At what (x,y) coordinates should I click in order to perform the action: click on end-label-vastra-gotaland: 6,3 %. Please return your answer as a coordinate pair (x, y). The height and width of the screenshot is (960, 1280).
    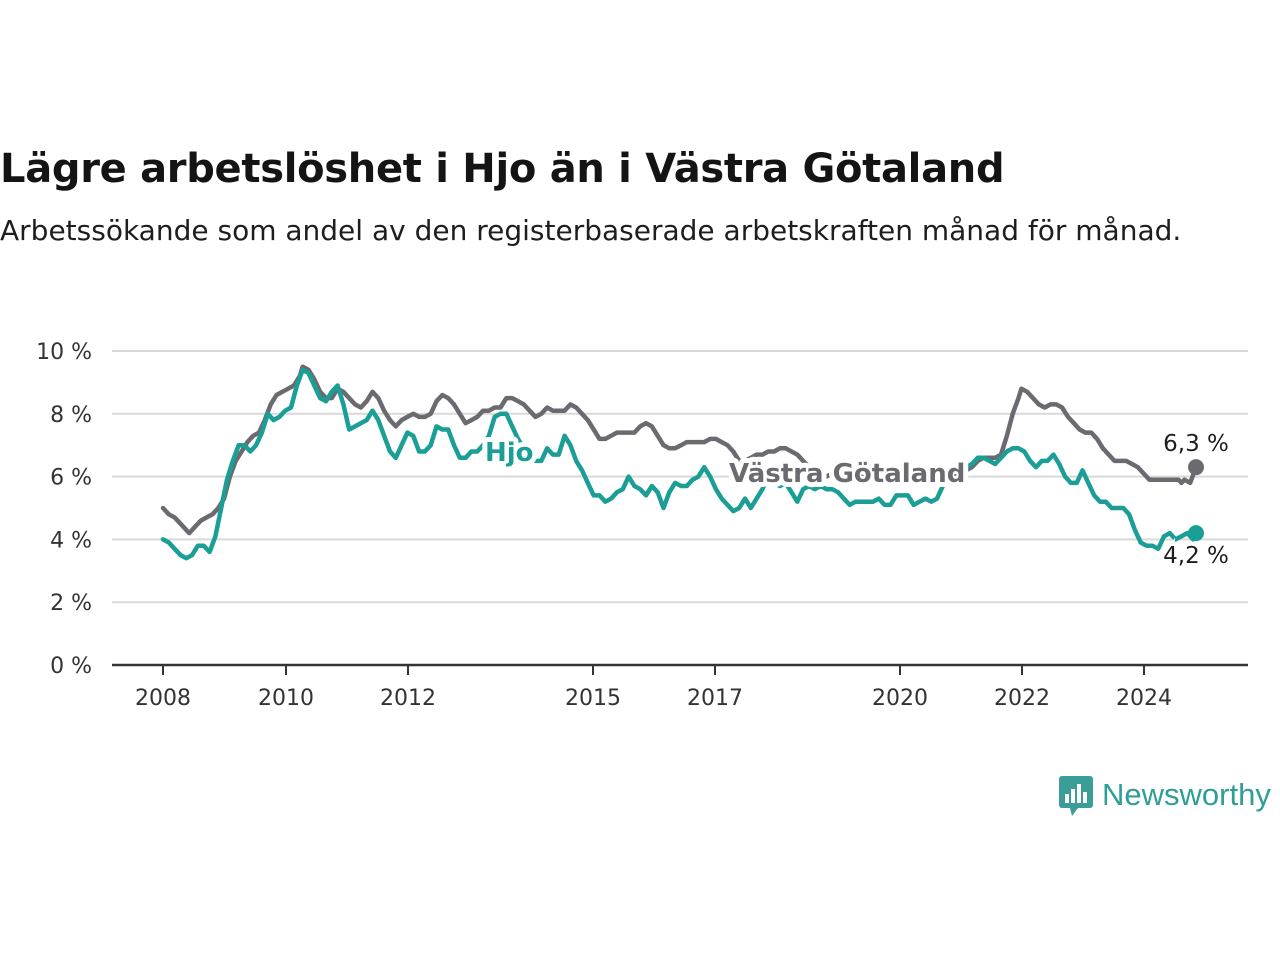
    Looking at the image, I should click on (1196, 444).